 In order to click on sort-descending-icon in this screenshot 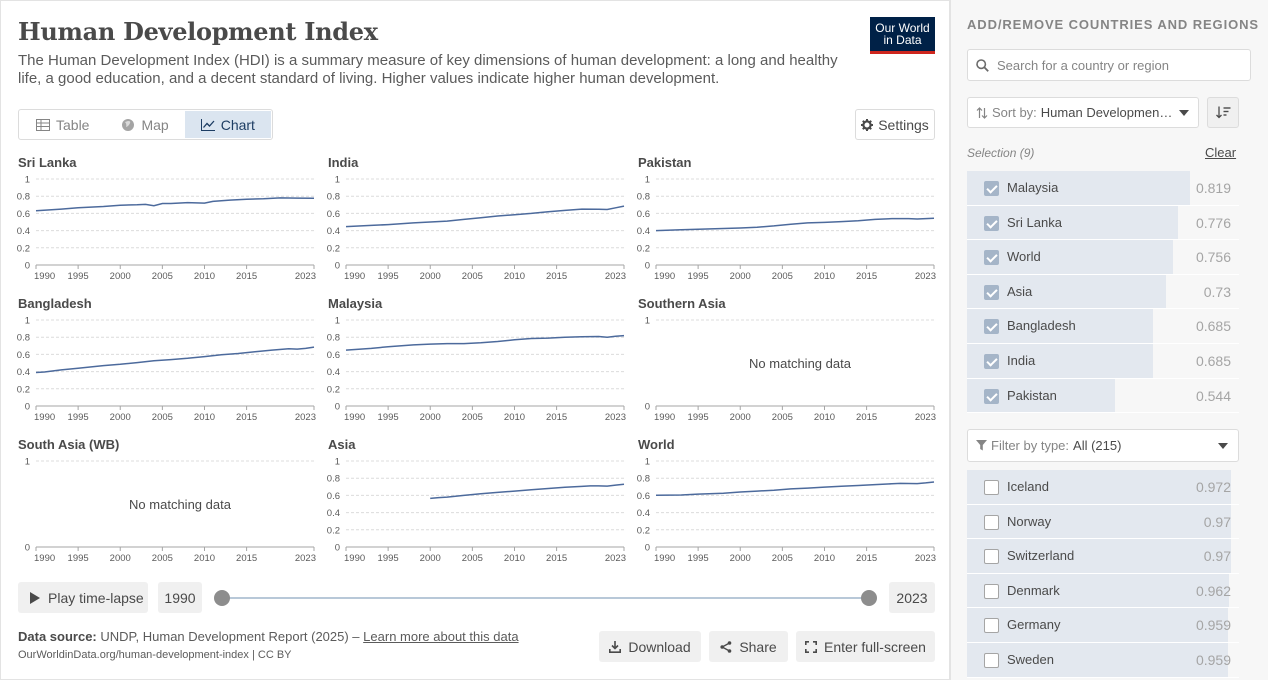, I will do `click(1222, 112)`.